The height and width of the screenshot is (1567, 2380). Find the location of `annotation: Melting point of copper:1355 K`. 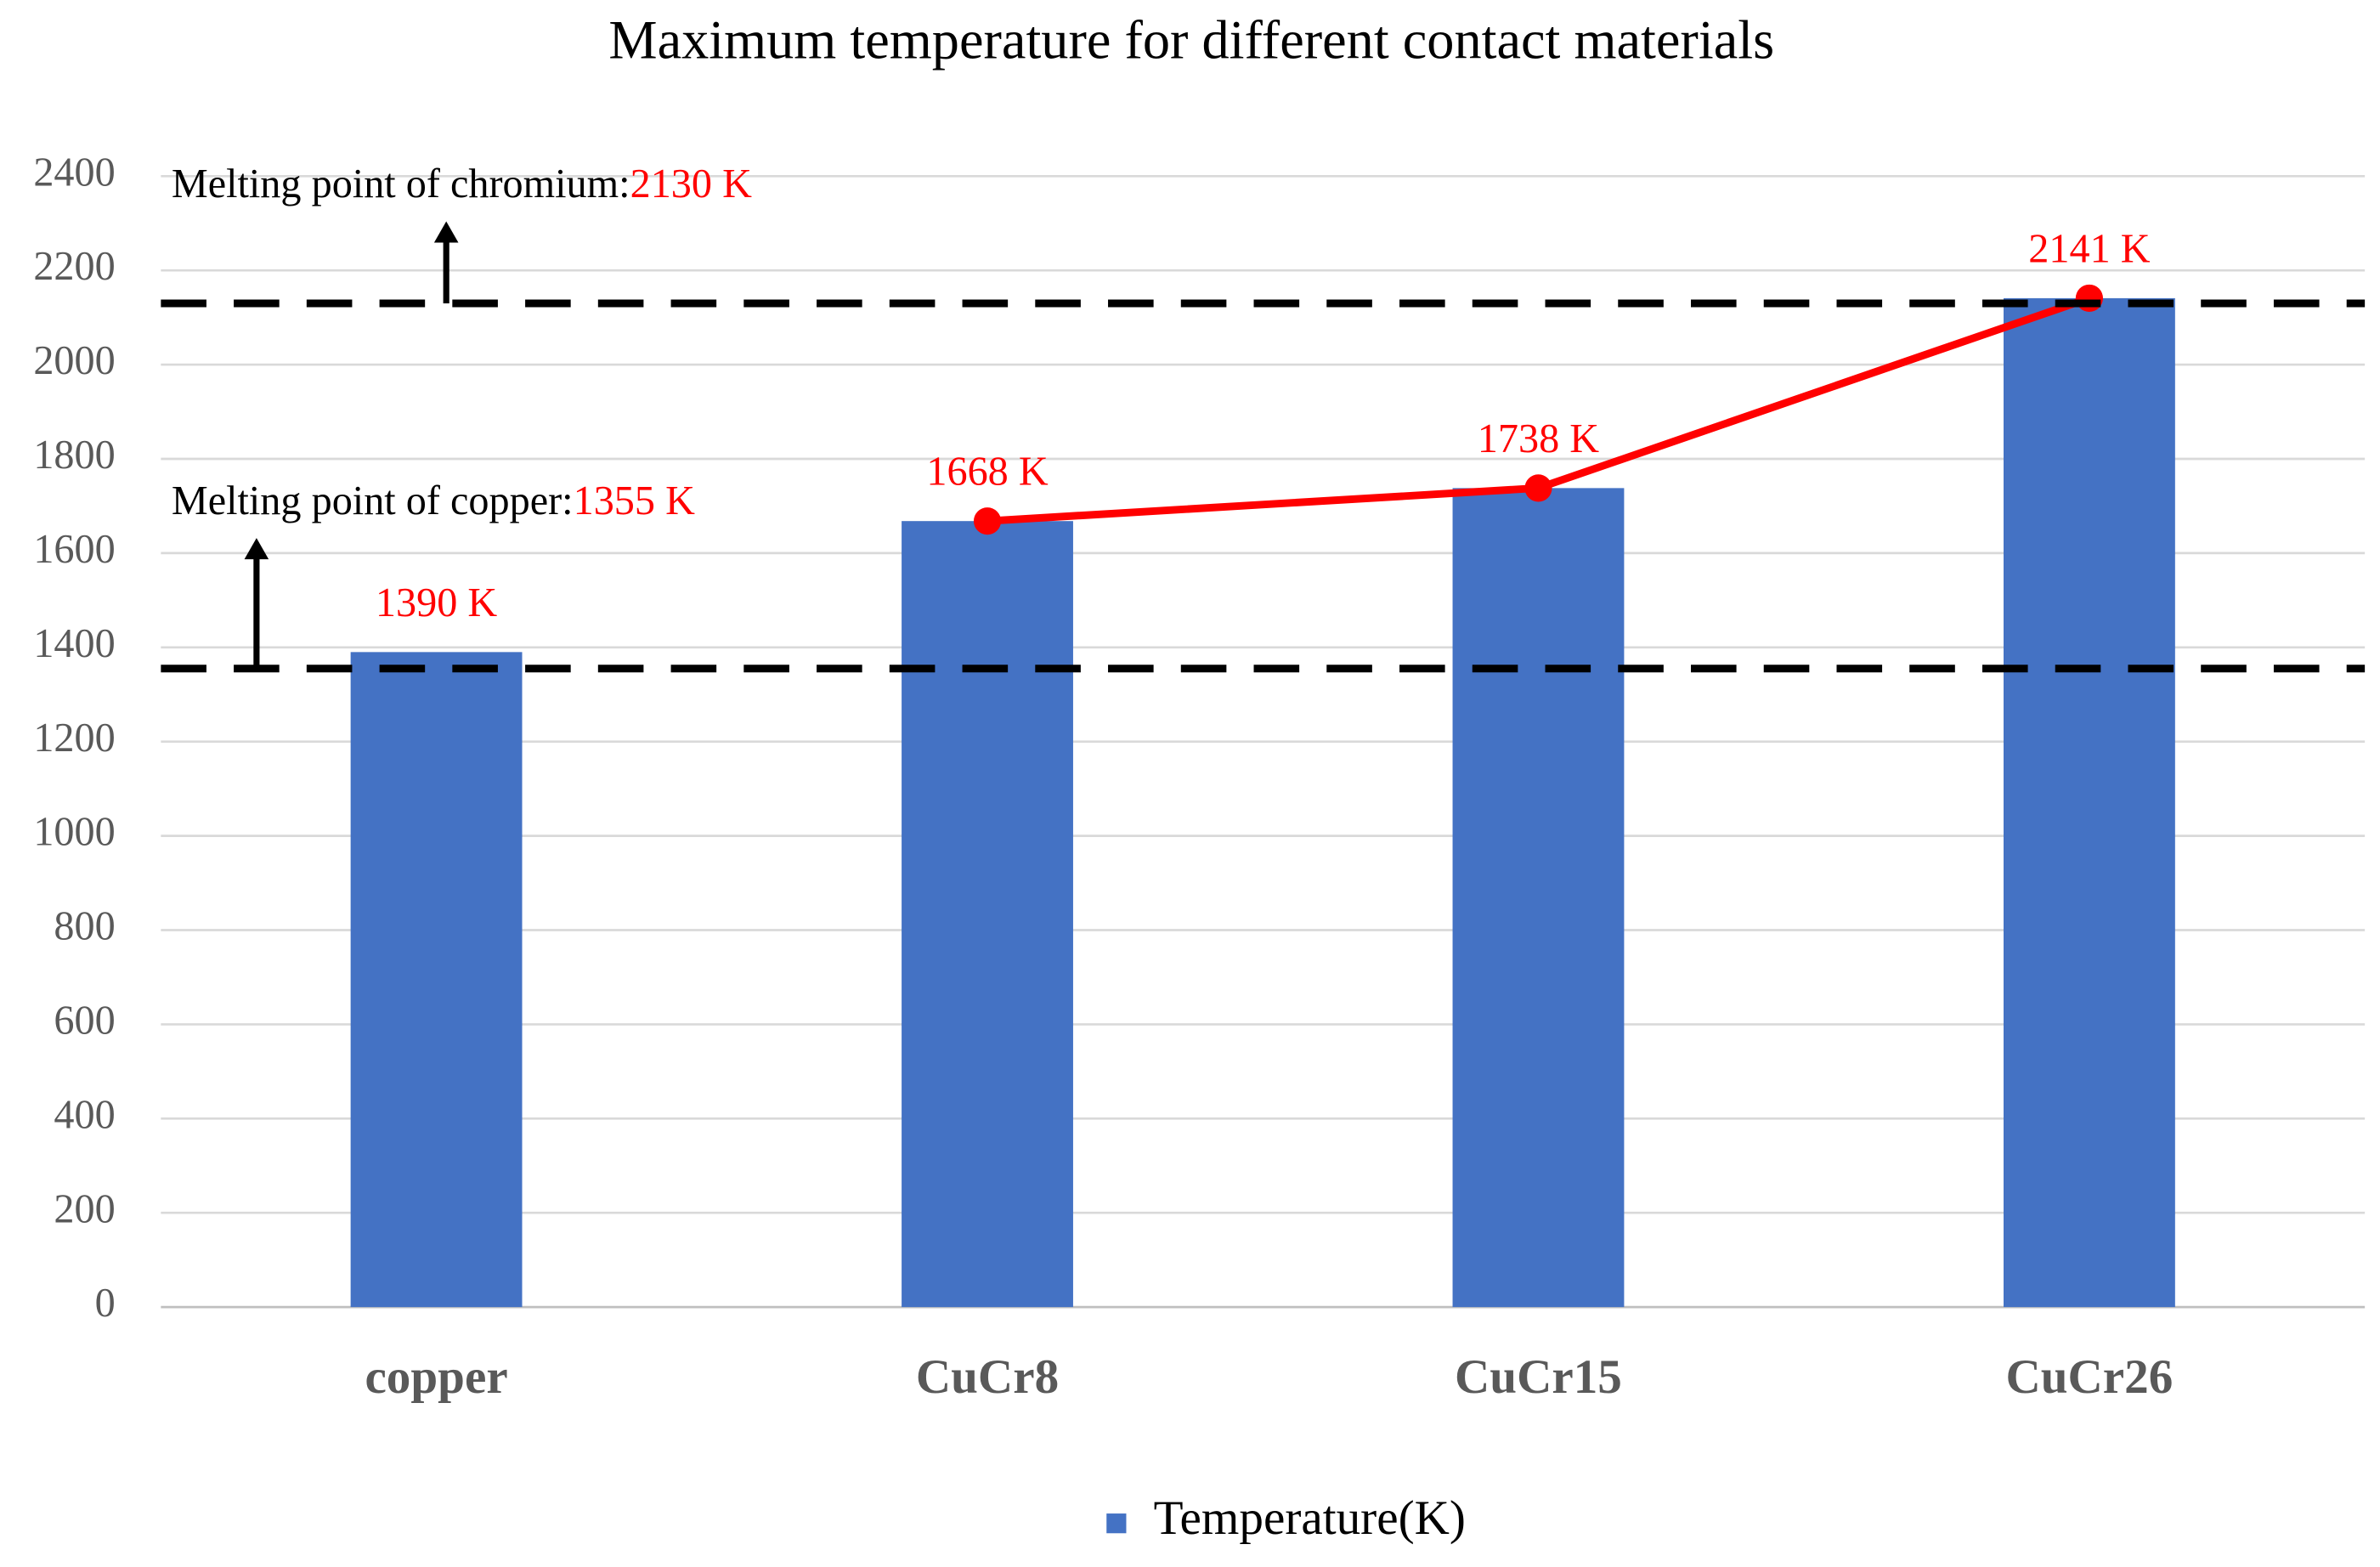

annotation: Melting point of copper:1355 K is located at coordinates (434, 500).